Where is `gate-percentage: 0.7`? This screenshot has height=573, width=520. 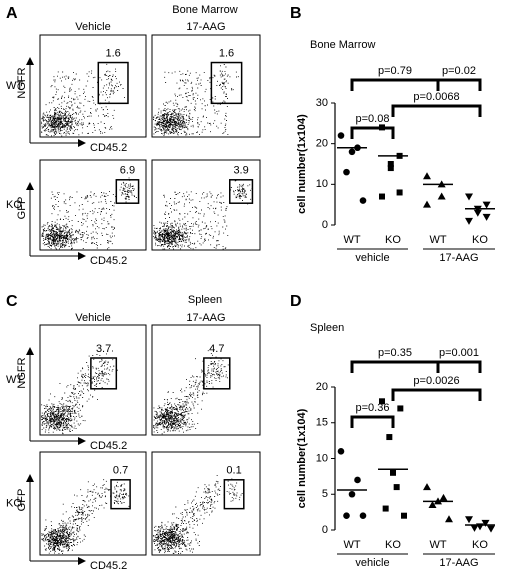 gate-percentage: 0.7 is located at coordinates (120, 471).